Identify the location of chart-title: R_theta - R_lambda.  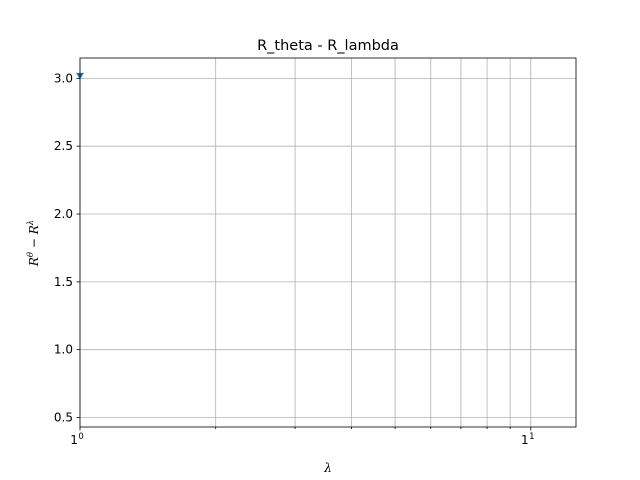
(328, 46).